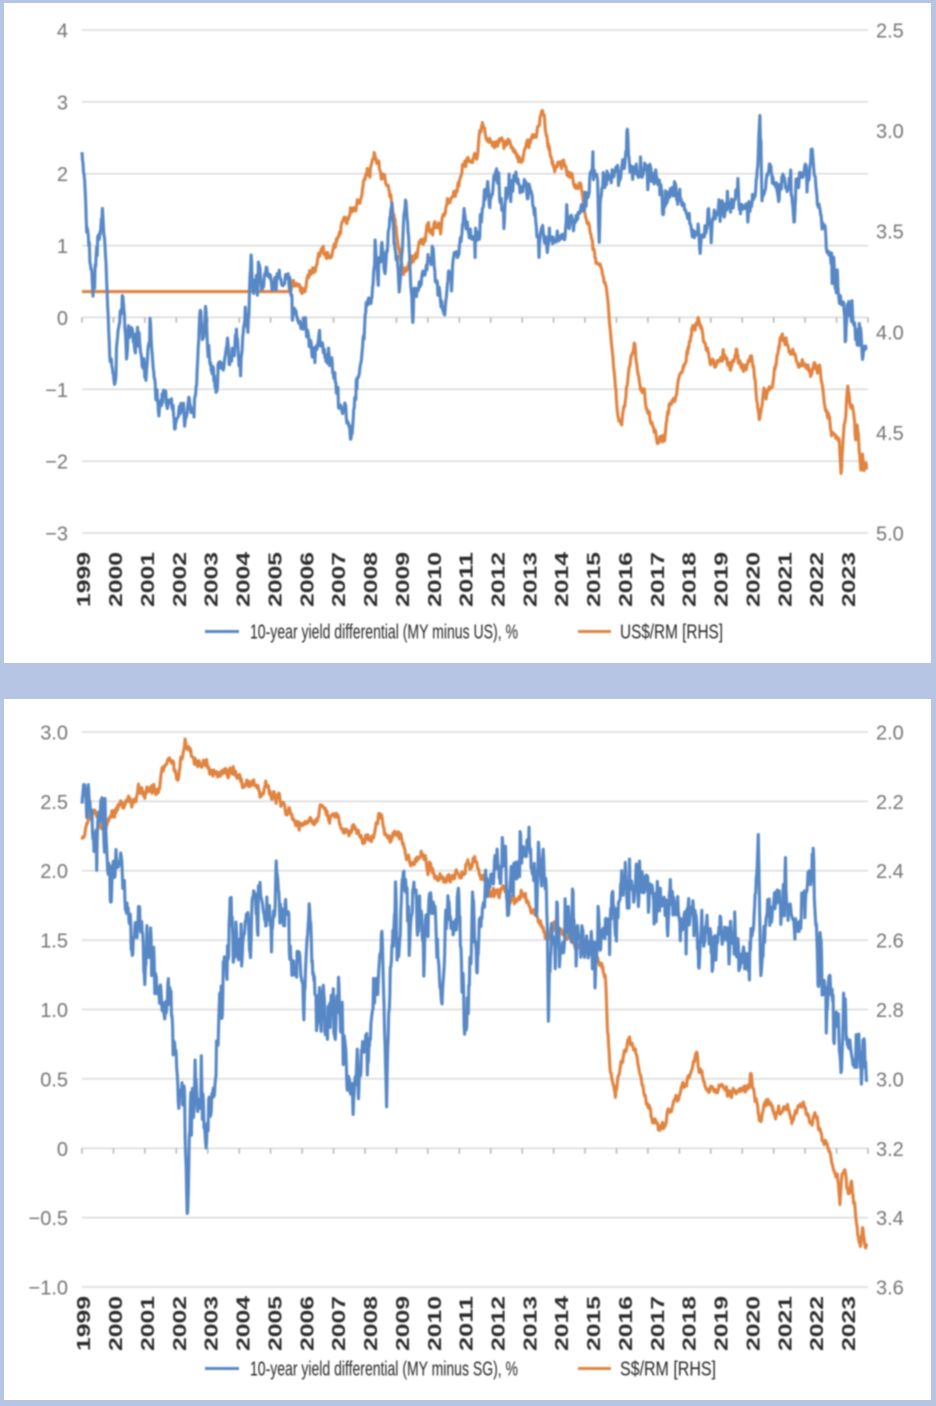  Describe the element at coordinates (62, 247) in the screenshot. I see `svg-text: 1` at that location.